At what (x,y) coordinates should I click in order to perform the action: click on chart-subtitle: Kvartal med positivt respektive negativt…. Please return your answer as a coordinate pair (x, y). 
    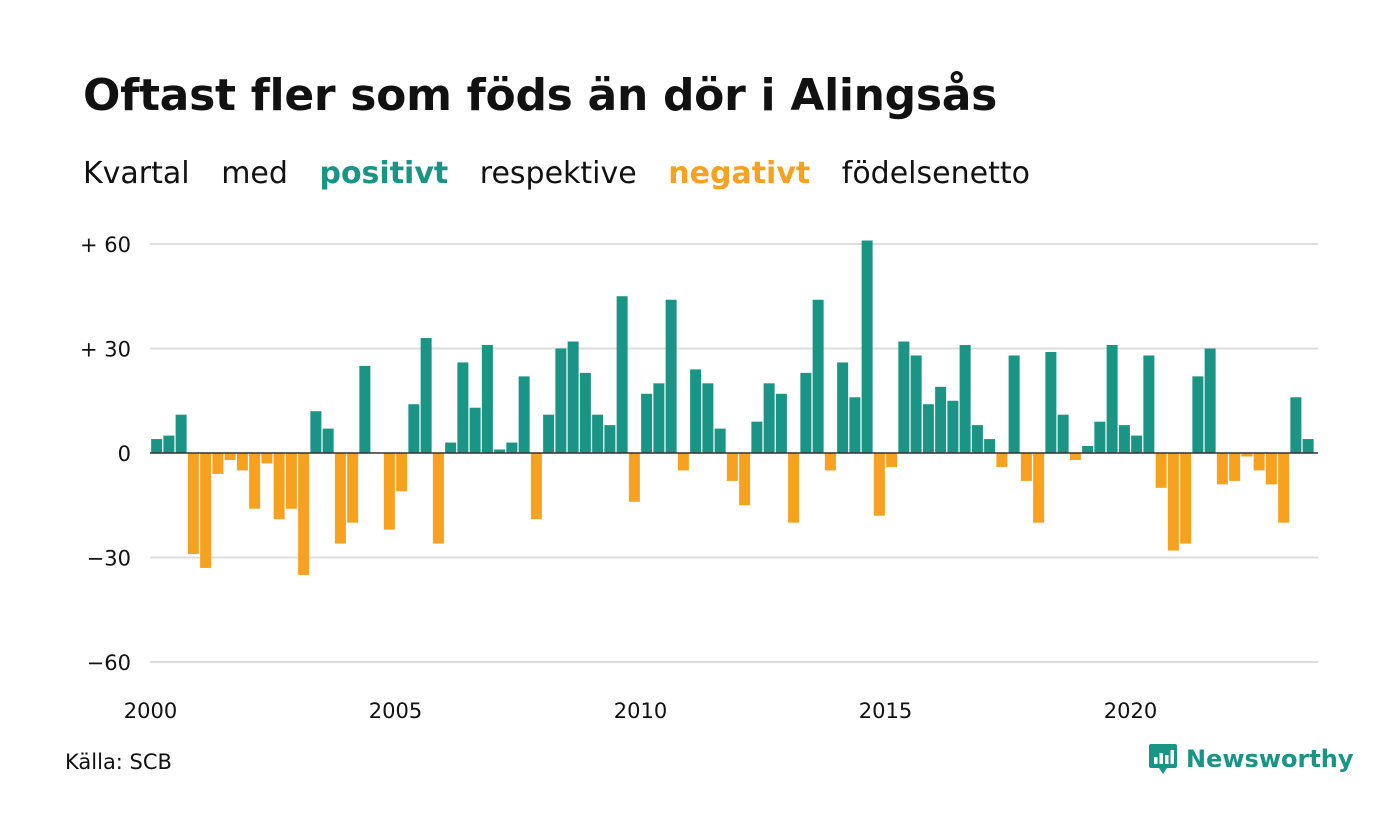
    Looking at the image, I should click on (567, 173).